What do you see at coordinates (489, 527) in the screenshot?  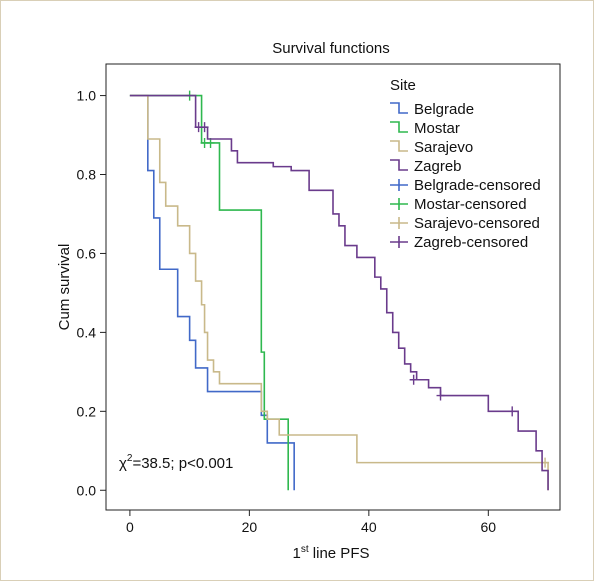 I see `x-tick-label: 60` at bounding box center [489, 527].